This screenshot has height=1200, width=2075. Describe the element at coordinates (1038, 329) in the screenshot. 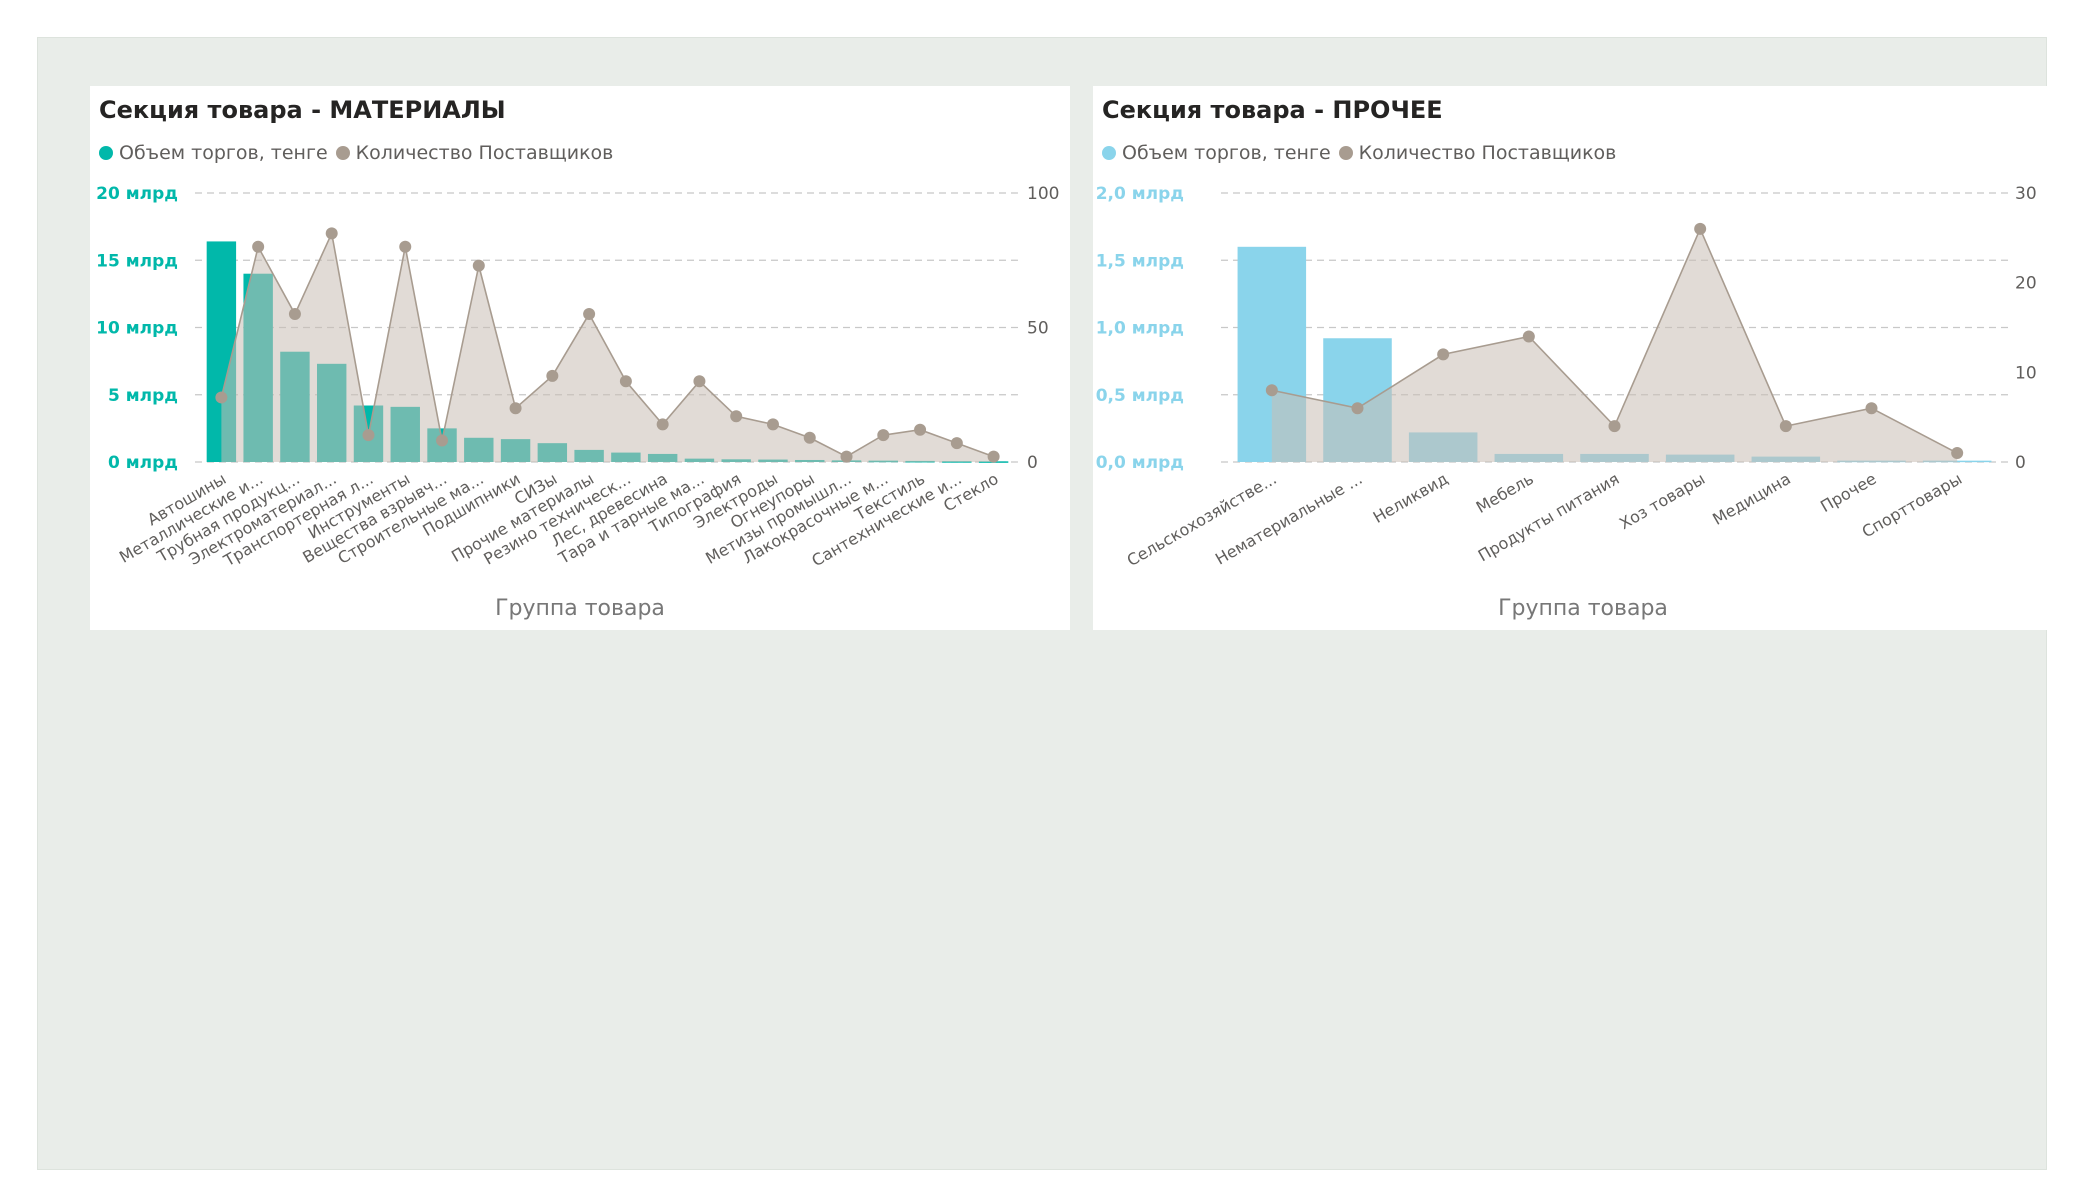

I see `y2-tick-label: 50` at that location.